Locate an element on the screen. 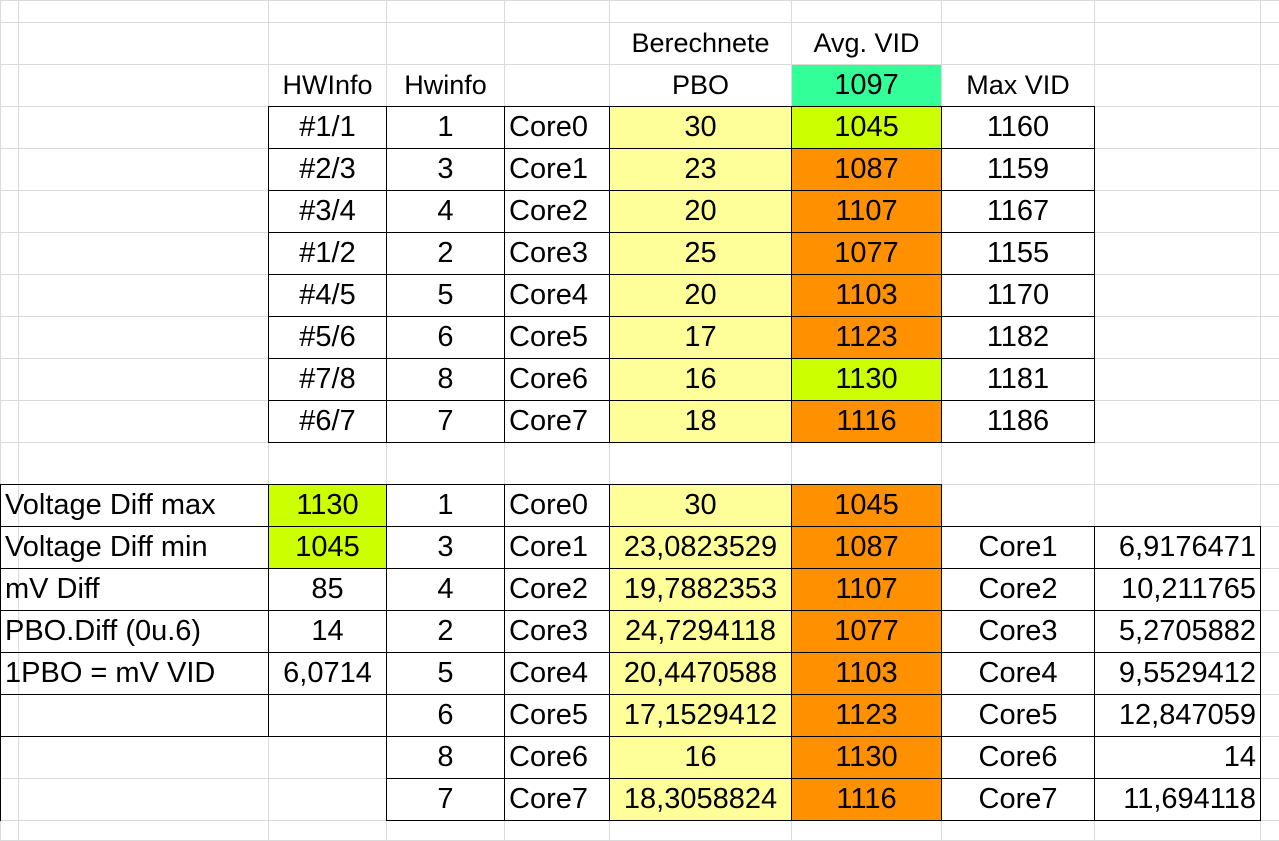  hwinfo-number-cell: 6 is located at coordinates (445, 715).